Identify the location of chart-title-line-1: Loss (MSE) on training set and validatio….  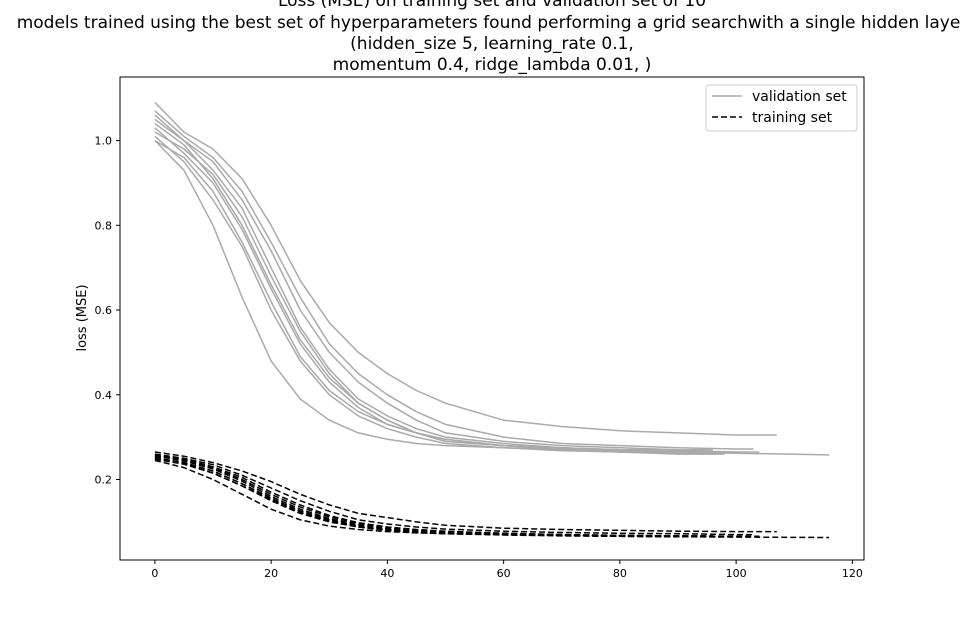
(492, 5).